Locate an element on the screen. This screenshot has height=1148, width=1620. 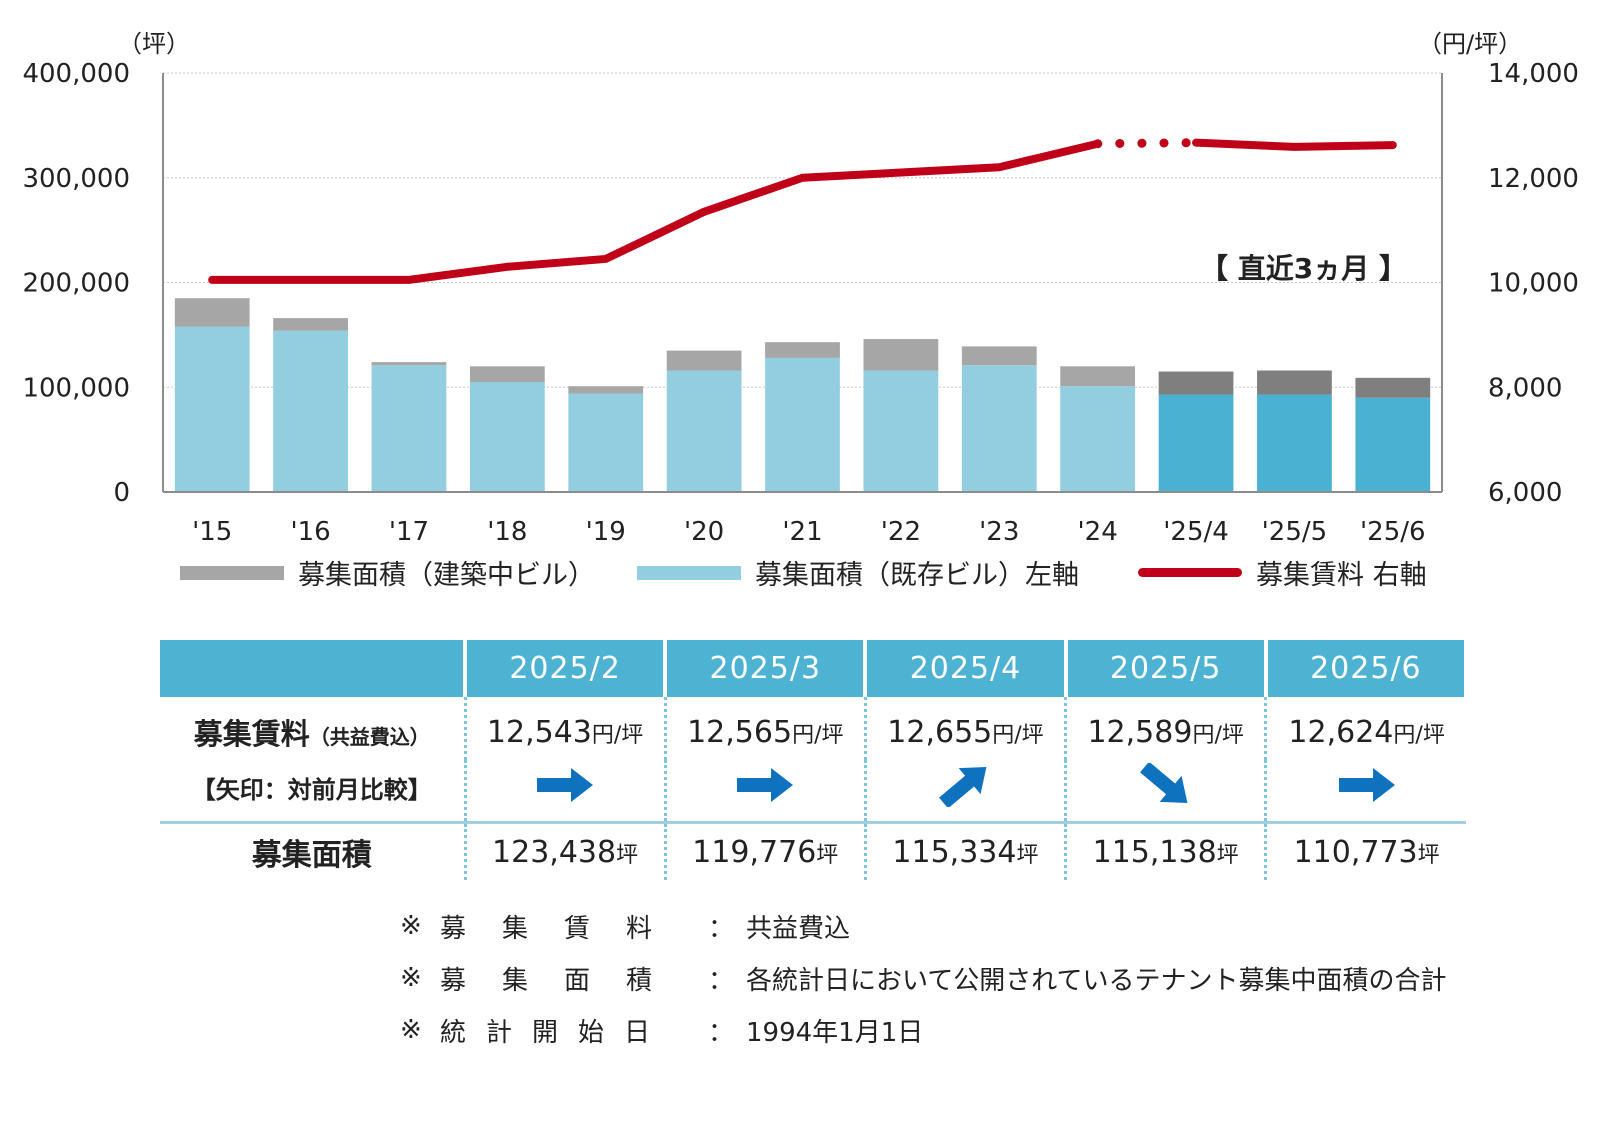
x-tick-label: '19 is located at coordinates (606, 532).